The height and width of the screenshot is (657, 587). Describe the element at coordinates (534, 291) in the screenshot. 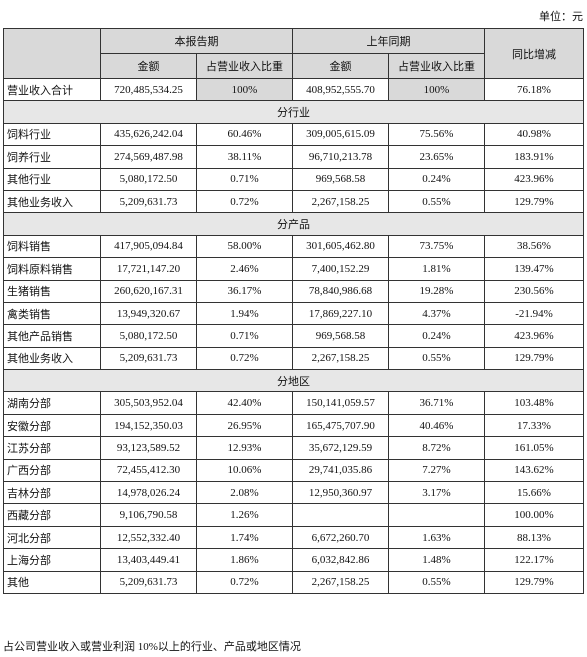

I see `cell: 230.56%` at that location.